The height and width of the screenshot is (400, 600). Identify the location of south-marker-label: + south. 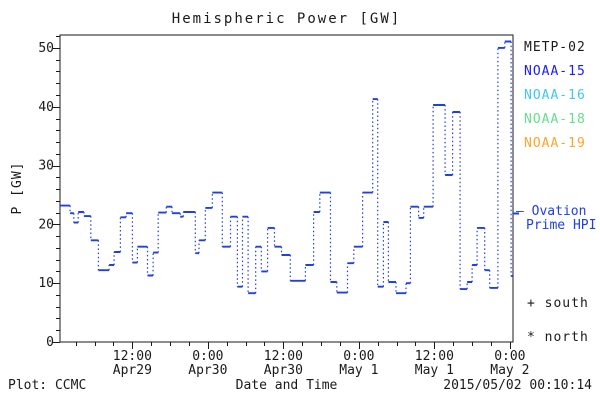
(558, 303).